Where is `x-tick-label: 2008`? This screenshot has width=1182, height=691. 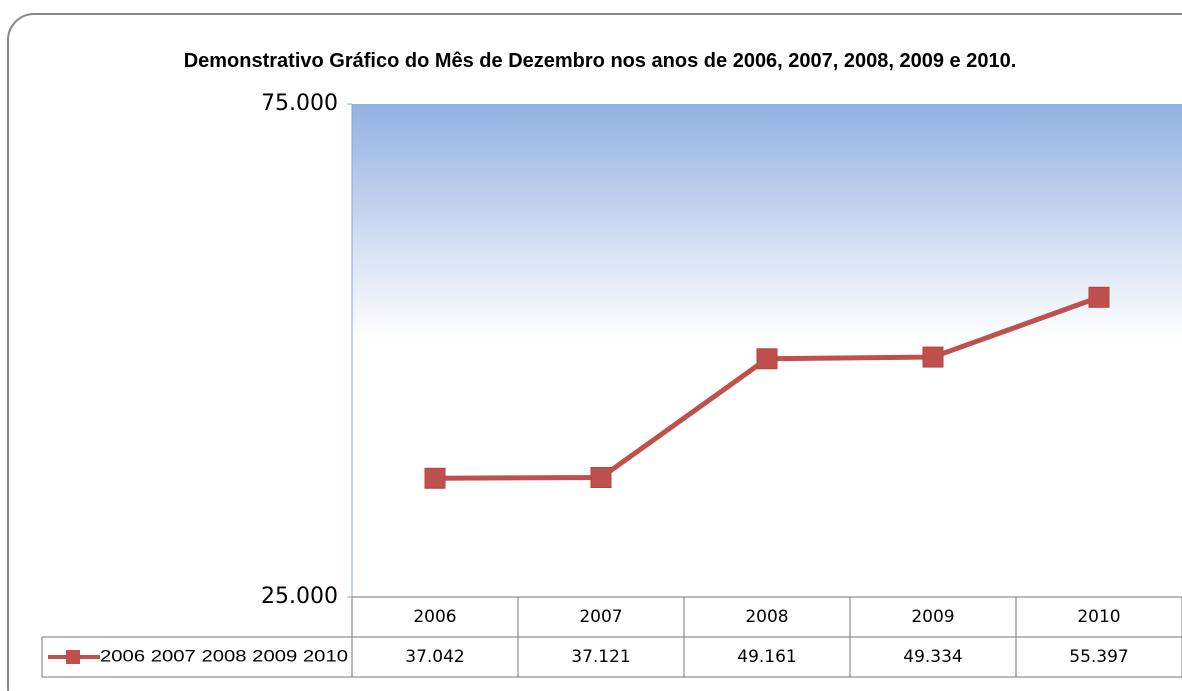 x-tick-label: 2008 is located at coordinates (766, 617).